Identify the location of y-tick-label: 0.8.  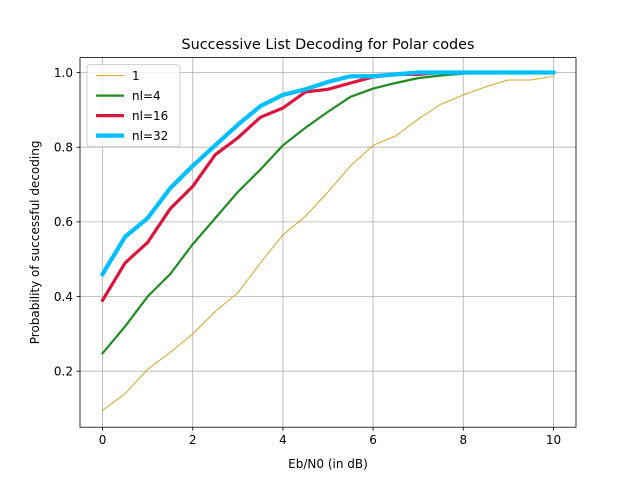
(63, 148).